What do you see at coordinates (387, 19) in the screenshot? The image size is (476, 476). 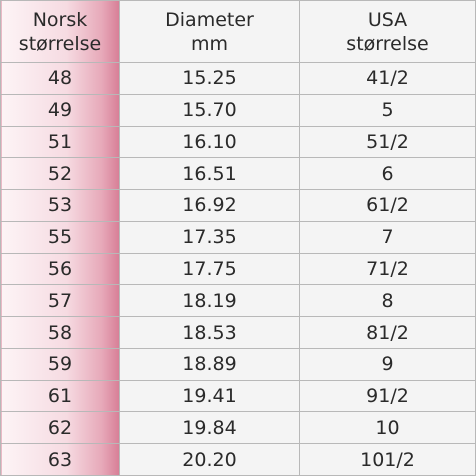 I see `header-text: USA` at bounding box center [387, 19].